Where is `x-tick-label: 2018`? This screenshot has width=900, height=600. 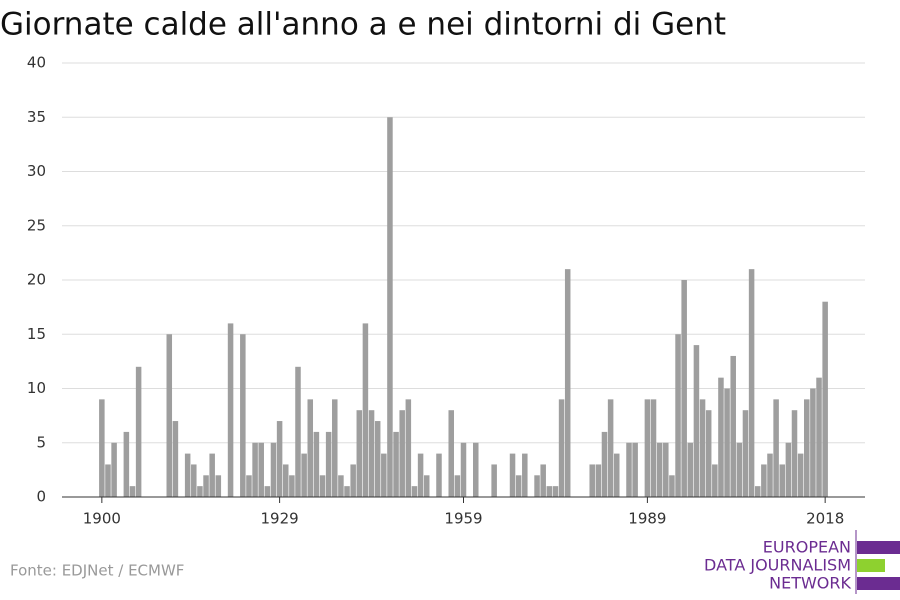 x-tick-label: 2018 is located at coordinates (825, 519).